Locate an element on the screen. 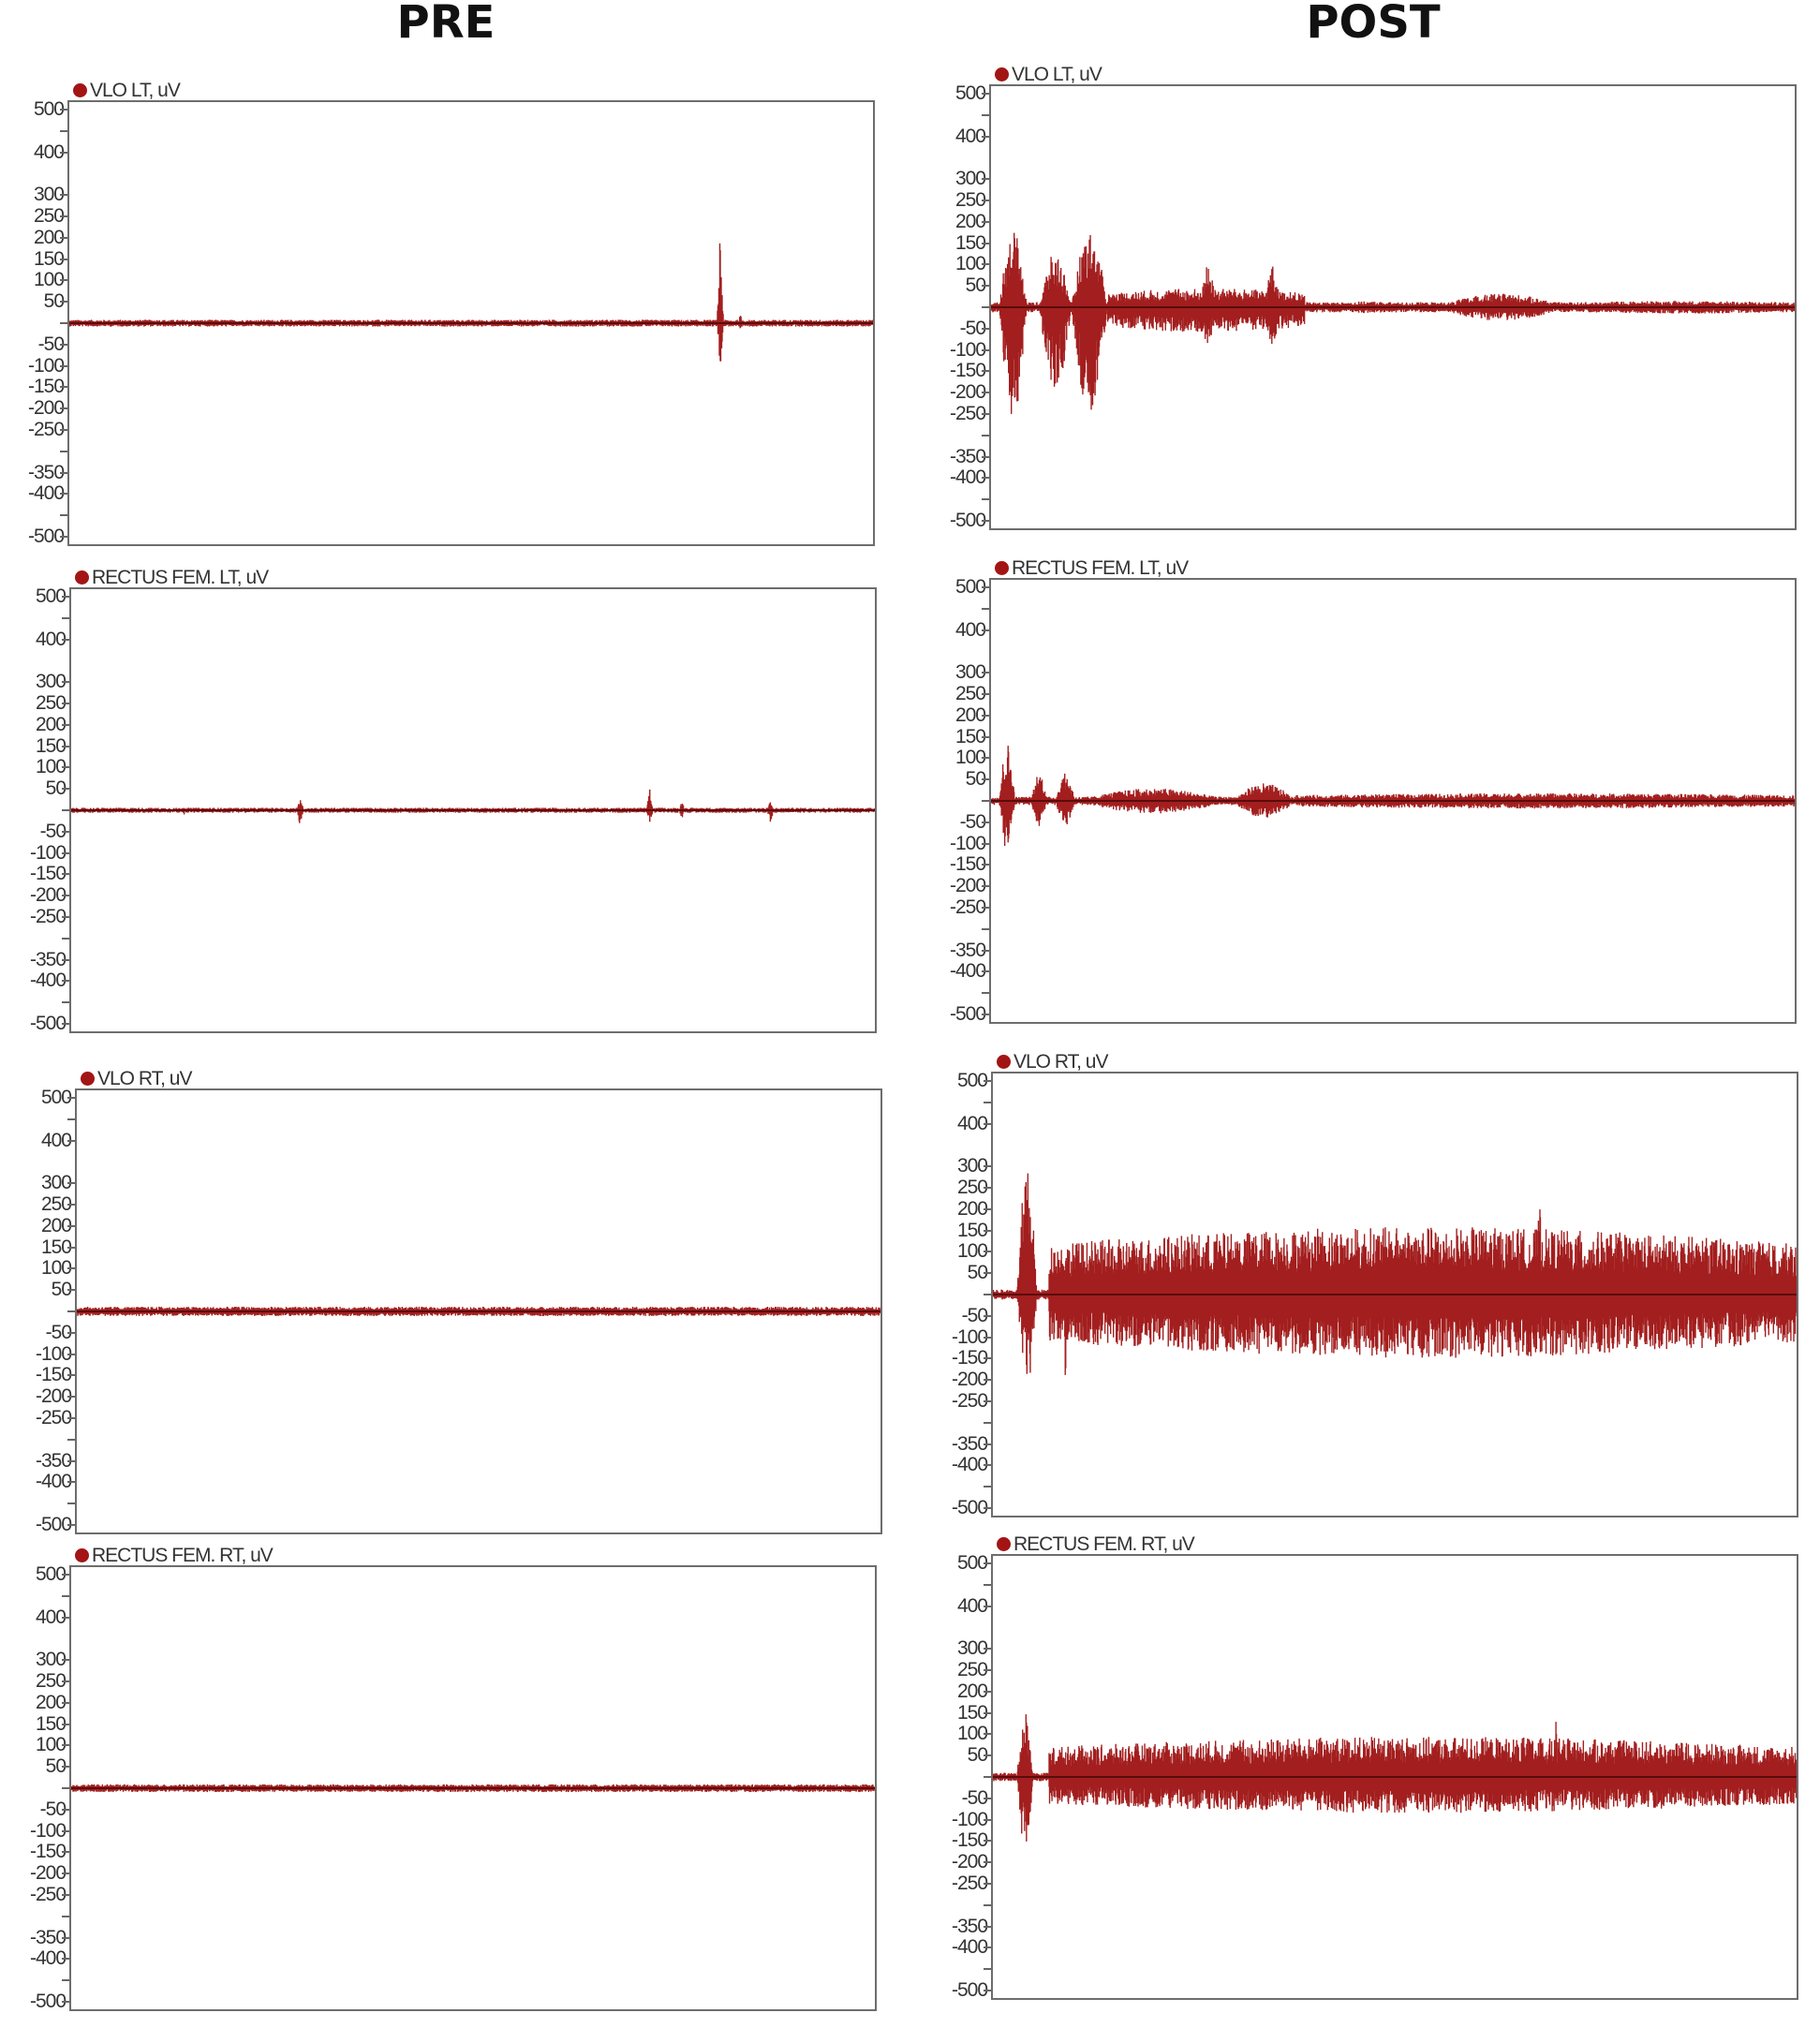 This screenshot has width=1820, height=2028. y-tick-label: 100 is located at coordinates (970, 758).